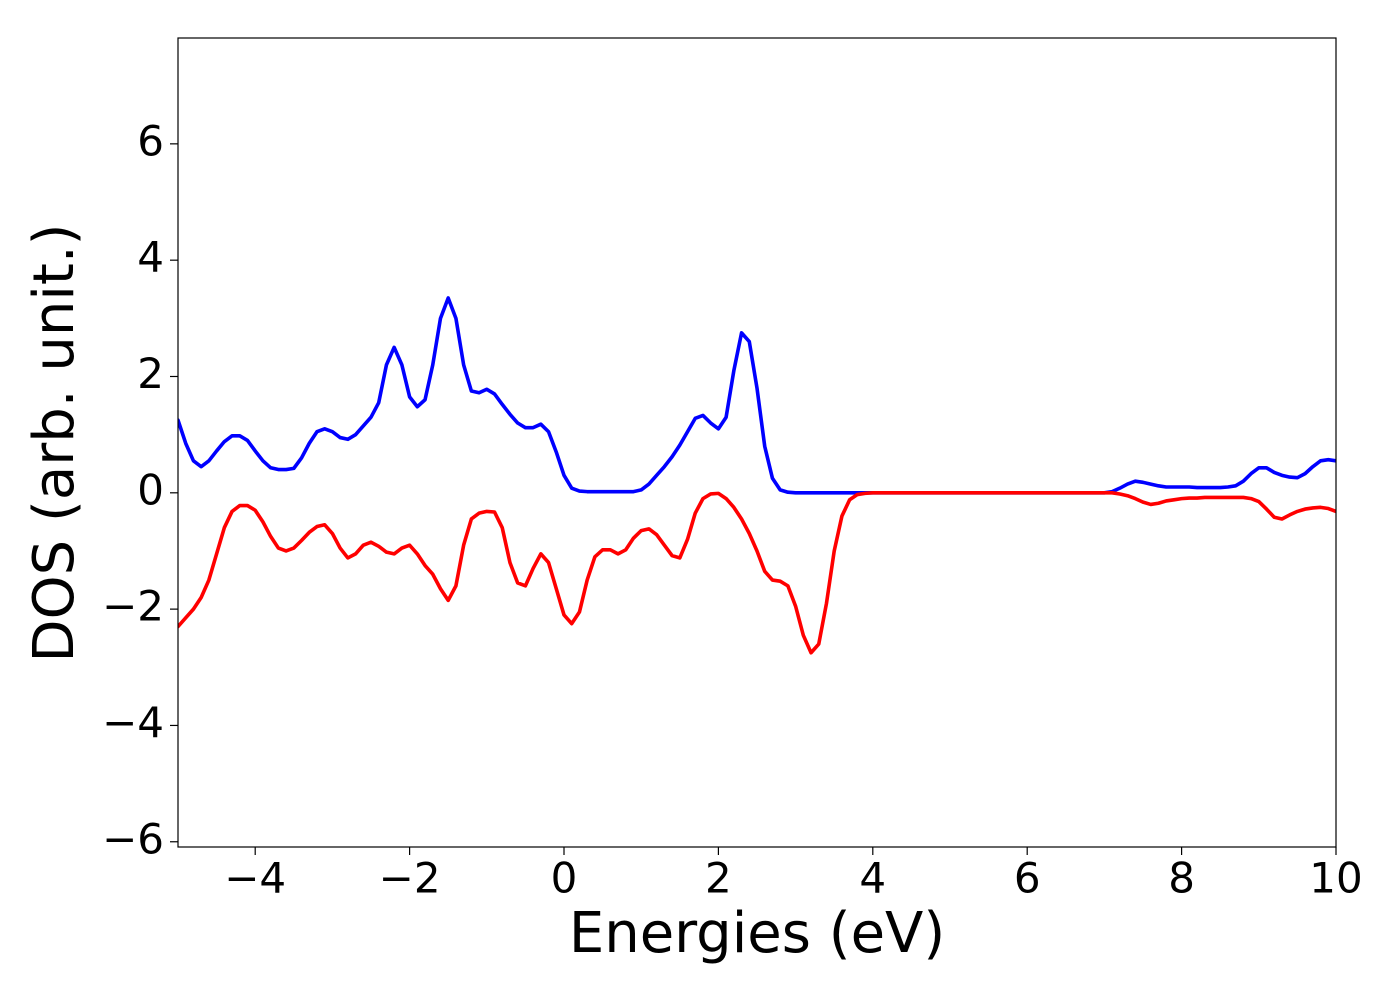 This screenshot has width=1400, height=1000. I want to click on x-tick-label: 4, so click(872, 878).